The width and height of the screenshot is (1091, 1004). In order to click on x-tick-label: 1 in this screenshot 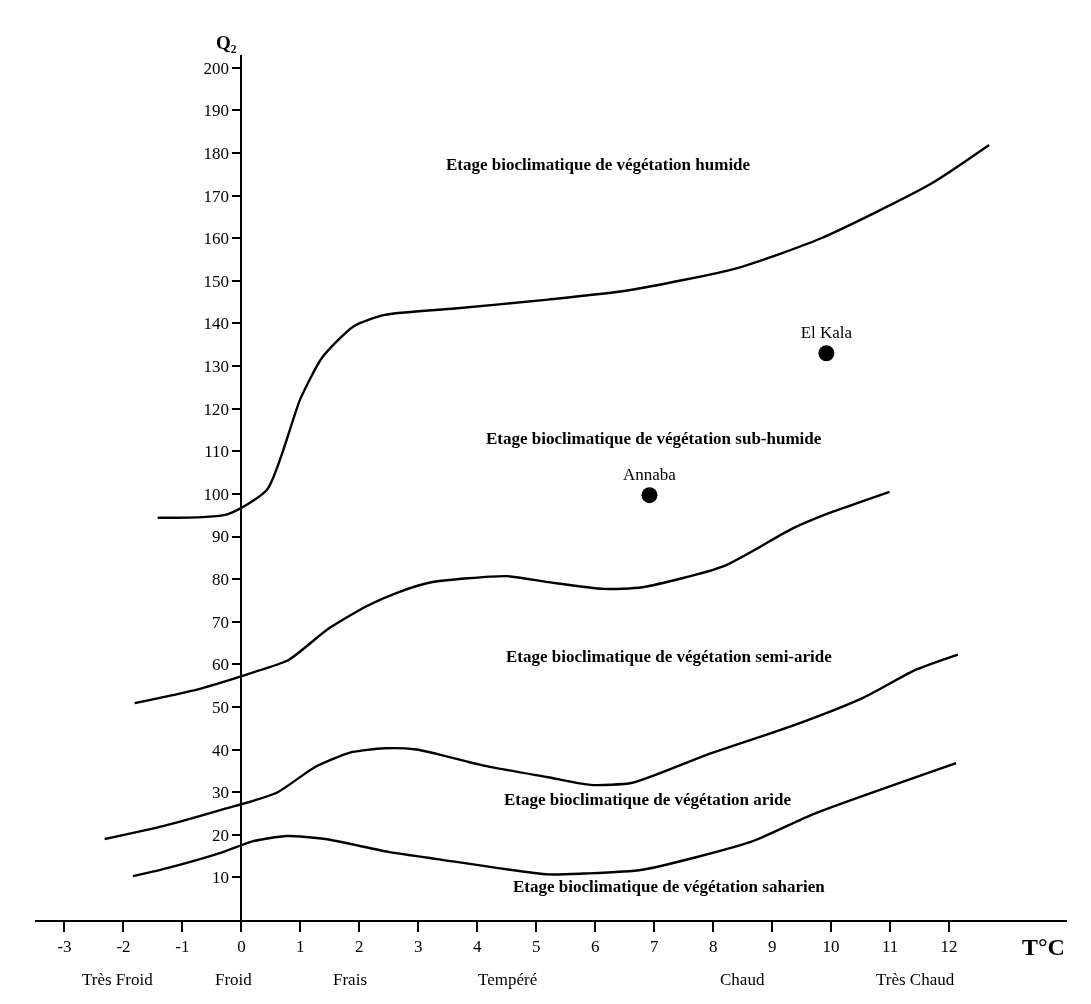, I will do `click(300, 947)`.